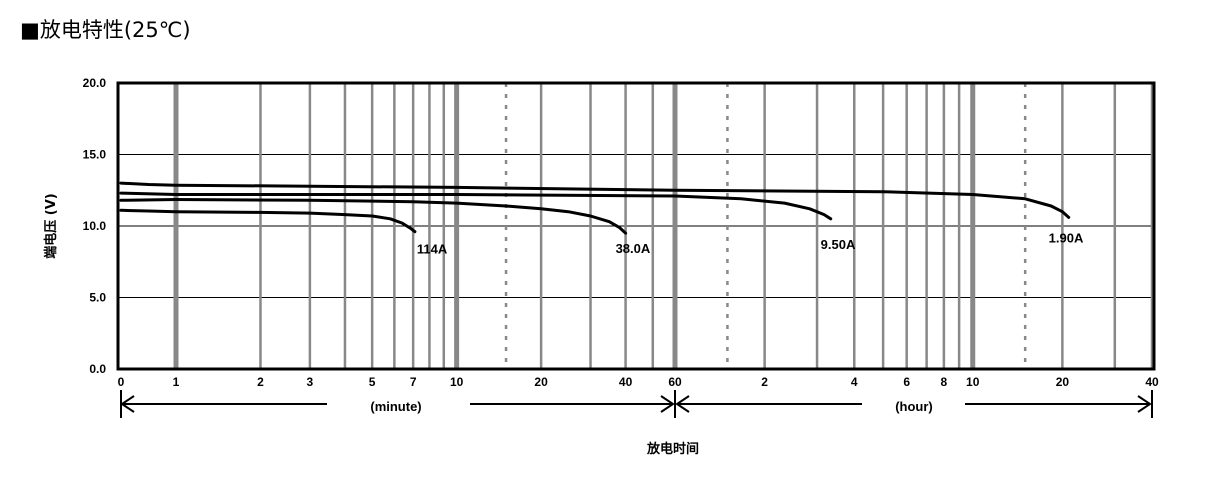  What do you see at coordinates (633, 248) in the screenshot?
I see `series-label: 38.0A` at bounding box center [633, 248].